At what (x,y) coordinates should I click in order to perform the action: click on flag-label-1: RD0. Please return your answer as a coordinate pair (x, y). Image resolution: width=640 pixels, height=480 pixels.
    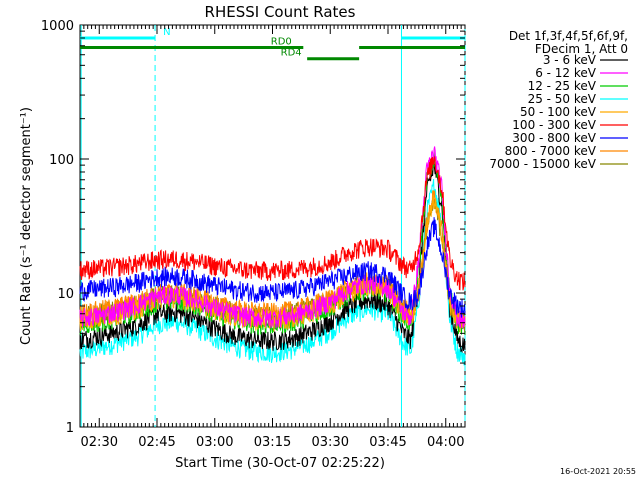
    Looking at the image, I should click on (281, 41).